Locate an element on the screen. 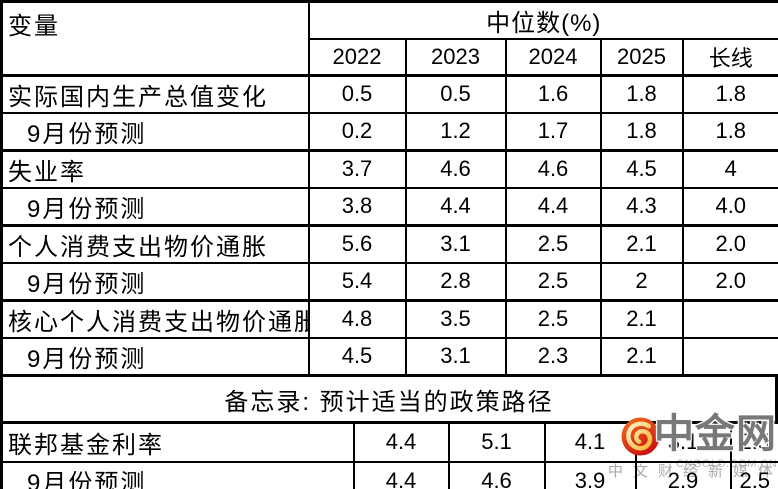 The height and width of the screenshot is (489, 778). value-cell: 3.5 is located at coordinates (455, 318).